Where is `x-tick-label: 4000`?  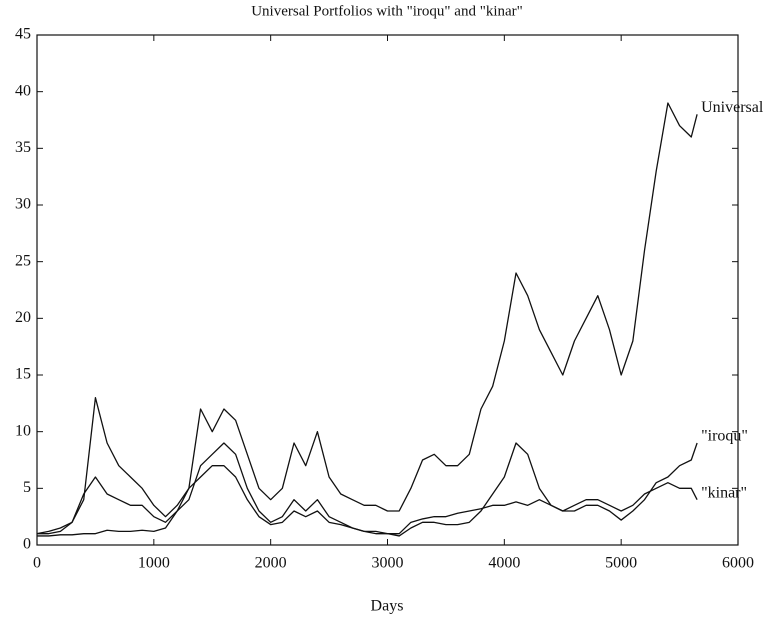
x-tick-label: 4000 is located at coordinates (504, 563).